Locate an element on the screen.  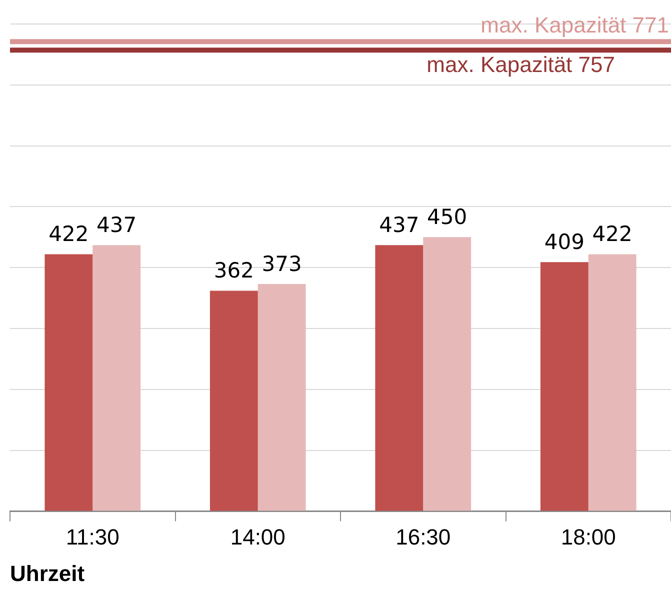
data-label: 362 is located at coordinates (234, 270).